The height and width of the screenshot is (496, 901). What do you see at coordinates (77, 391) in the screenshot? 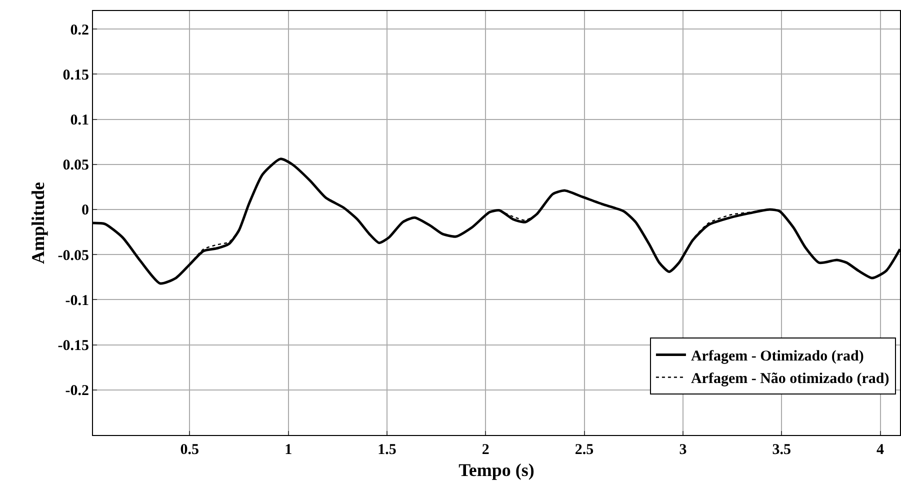
I see `y-tick-label: -0.2` at bounding box center [77, 391].